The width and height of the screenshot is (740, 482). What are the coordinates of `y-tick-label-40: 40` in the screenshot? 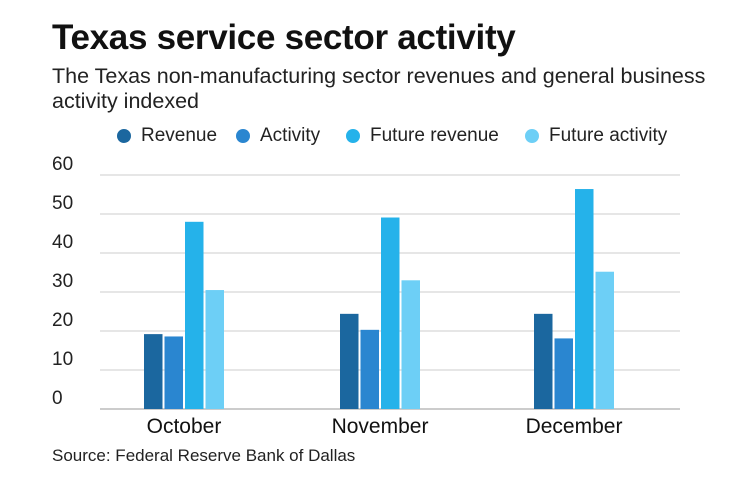 It's located at (62, 242).